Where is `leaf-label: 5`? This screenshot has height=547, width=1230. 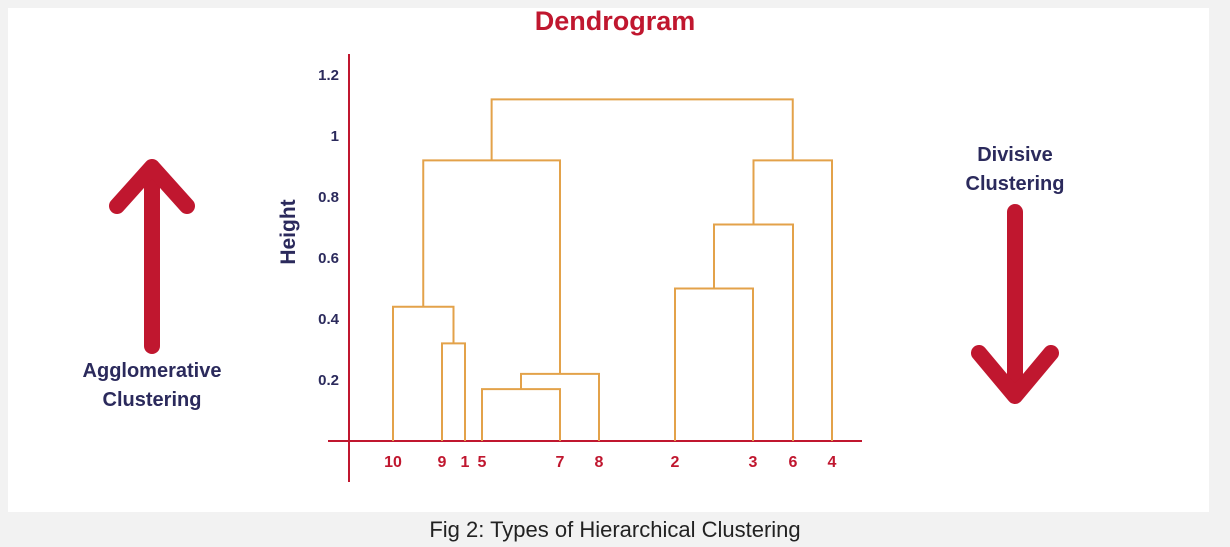
leaf-label: 5 is located at coordinates (482, 462).